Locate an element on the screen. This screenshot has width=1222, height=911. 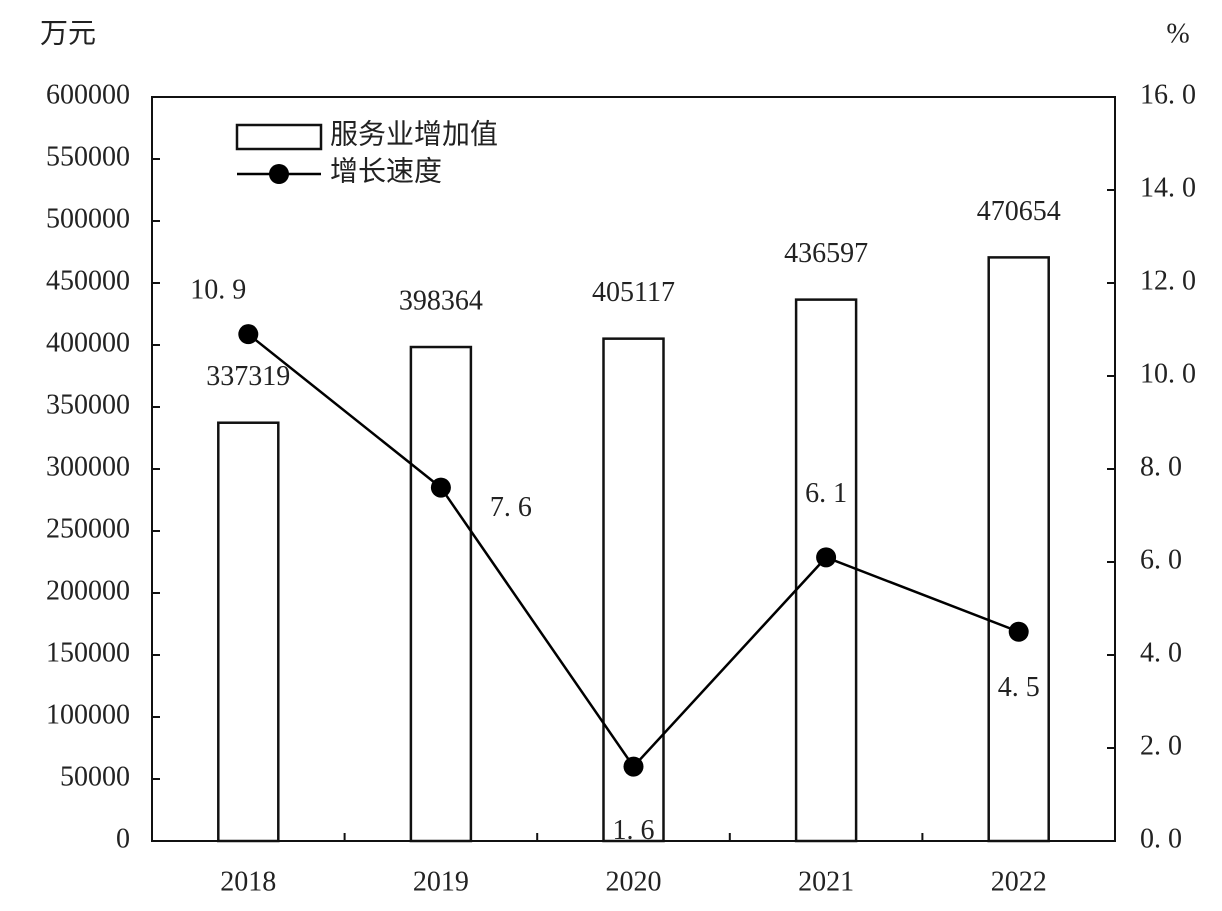
legend-label: 服务业增加值 is located at coordinates (414, 134).